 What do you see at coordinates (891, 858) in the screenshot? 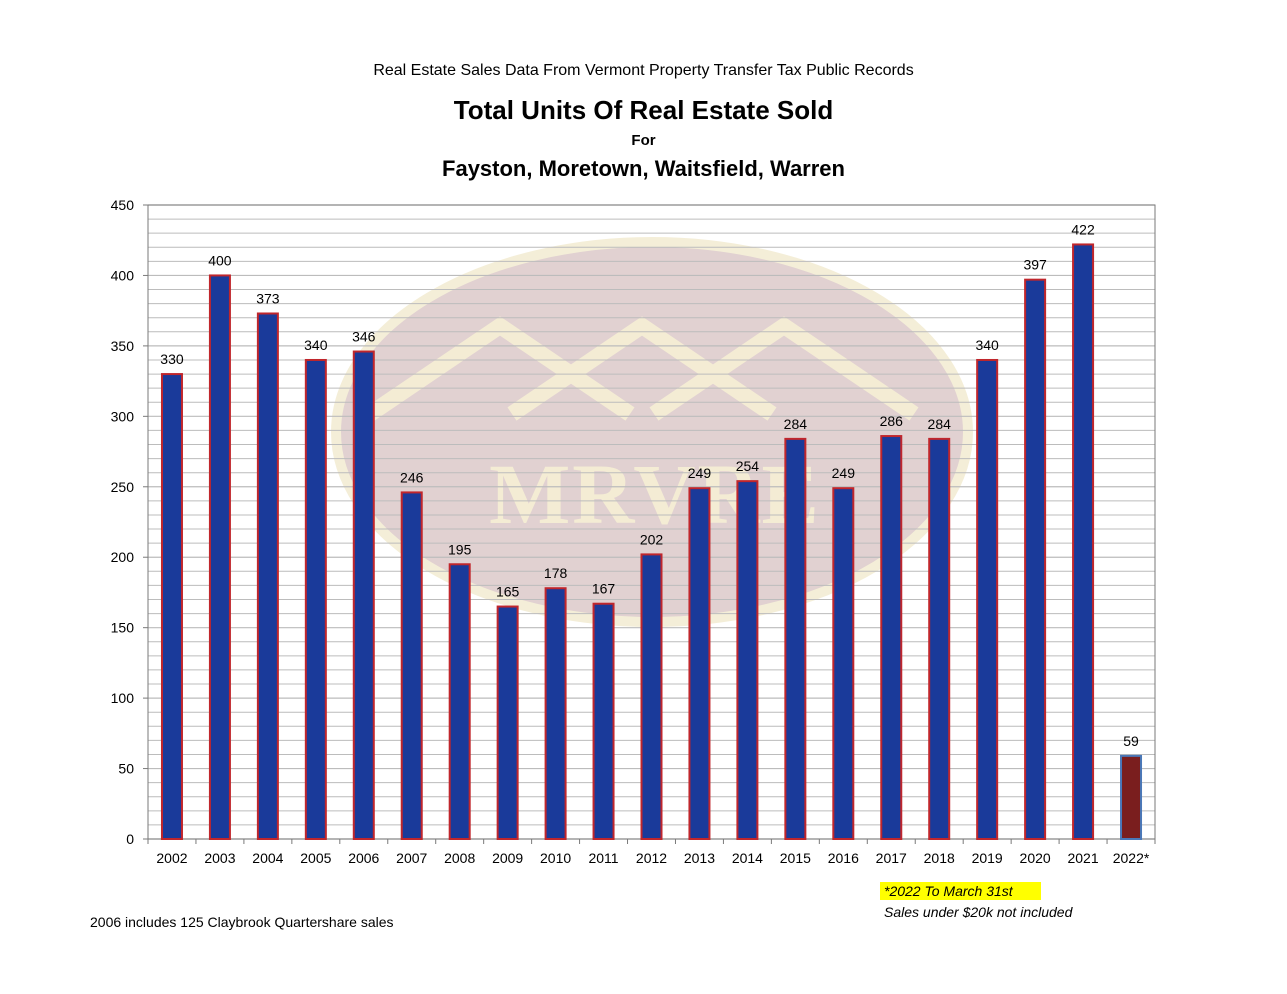
I see `x-tick-label: 2017` at bounding box center [891, 858].